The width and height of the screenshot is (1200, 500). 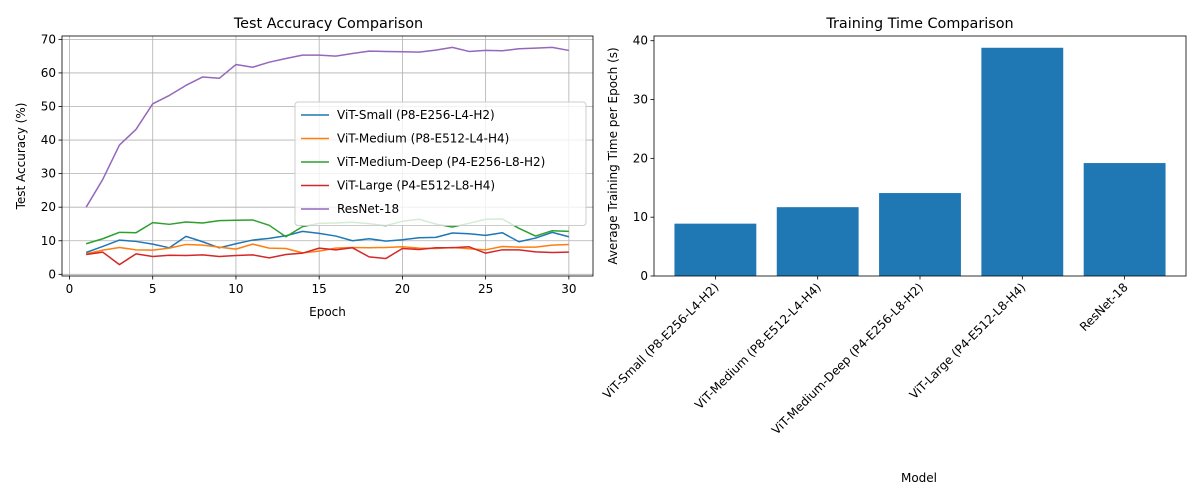 I want to click on legend-label-4: ResNet-18, so click(x=368, y=209).